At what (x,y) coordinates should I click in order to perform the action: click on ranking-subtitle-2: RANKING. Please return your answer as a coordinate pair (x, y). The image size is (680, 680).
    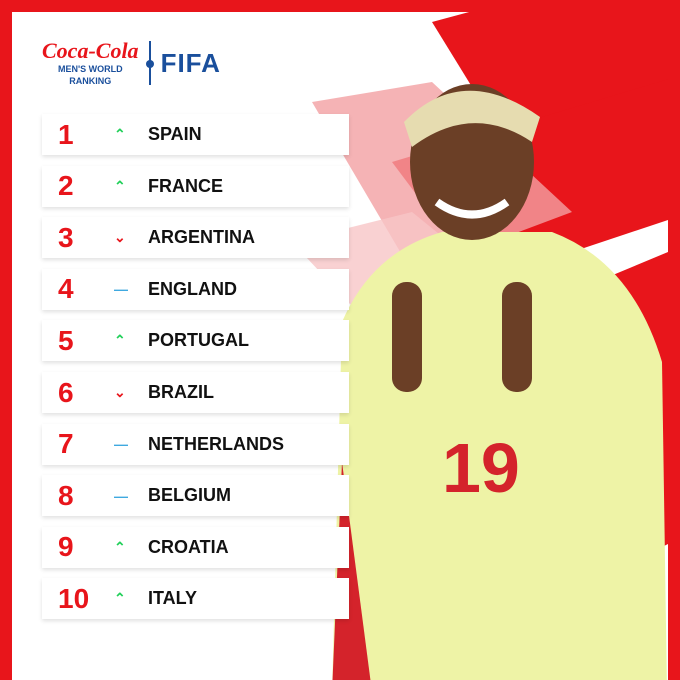
    Looking at the image, I should click on (90, 81).